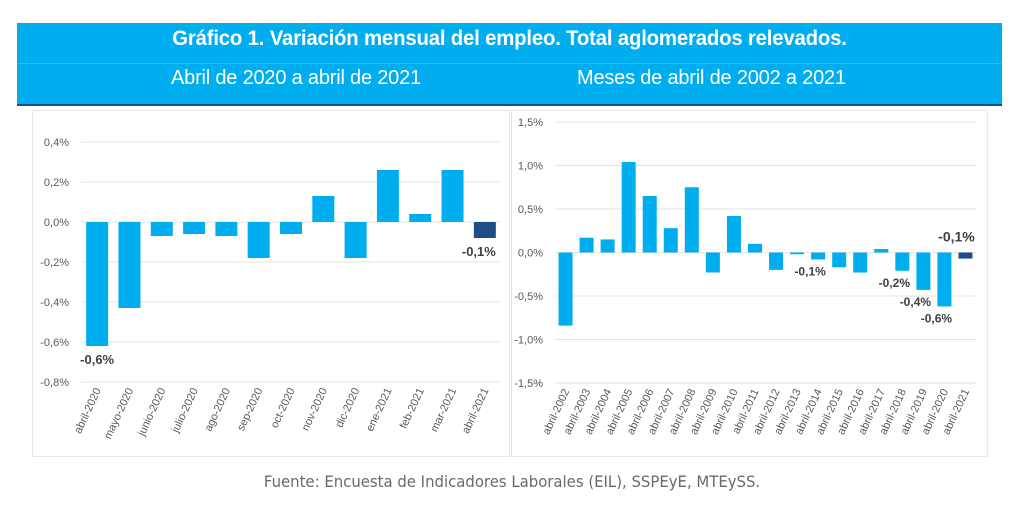 The width and height of the screenshot is (1024, 513). Describe the element at coordinates (530, 167) in the screenshot. I see `y-tick-label: 1,0%` at that location.